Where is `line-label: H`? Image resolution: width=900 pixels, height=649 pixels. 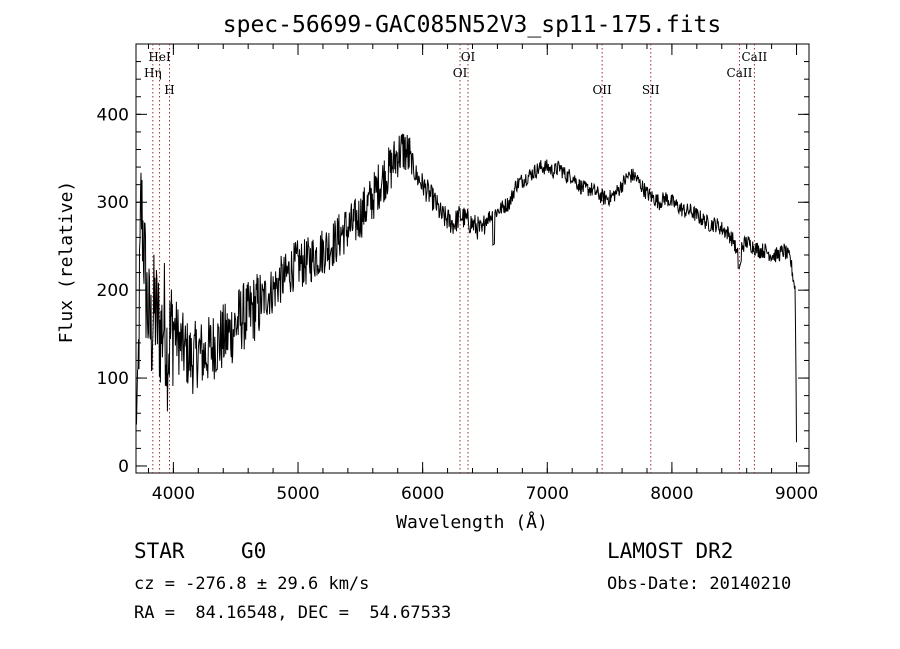 line-label: H is located at coordinates (169, 90).